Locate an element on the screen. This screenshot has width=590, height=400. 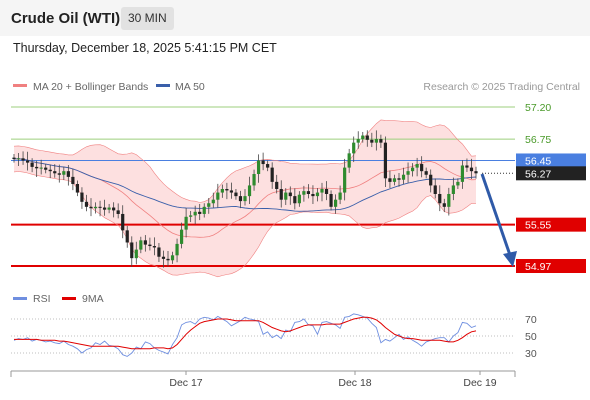
ma9-legend-label: 9MA is located at coordinates (93, 299).